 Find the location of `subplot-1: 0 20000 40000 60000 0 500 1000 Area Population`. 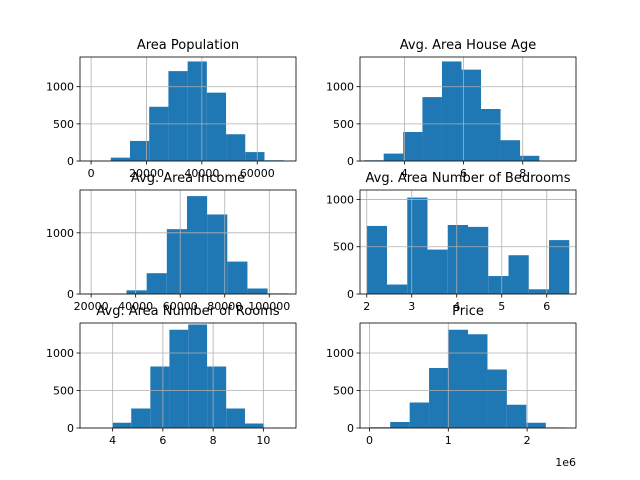

subplot-1: 0 20000 40000 60000 0 500 1000 Area Population is located at coordinates (171, 109).